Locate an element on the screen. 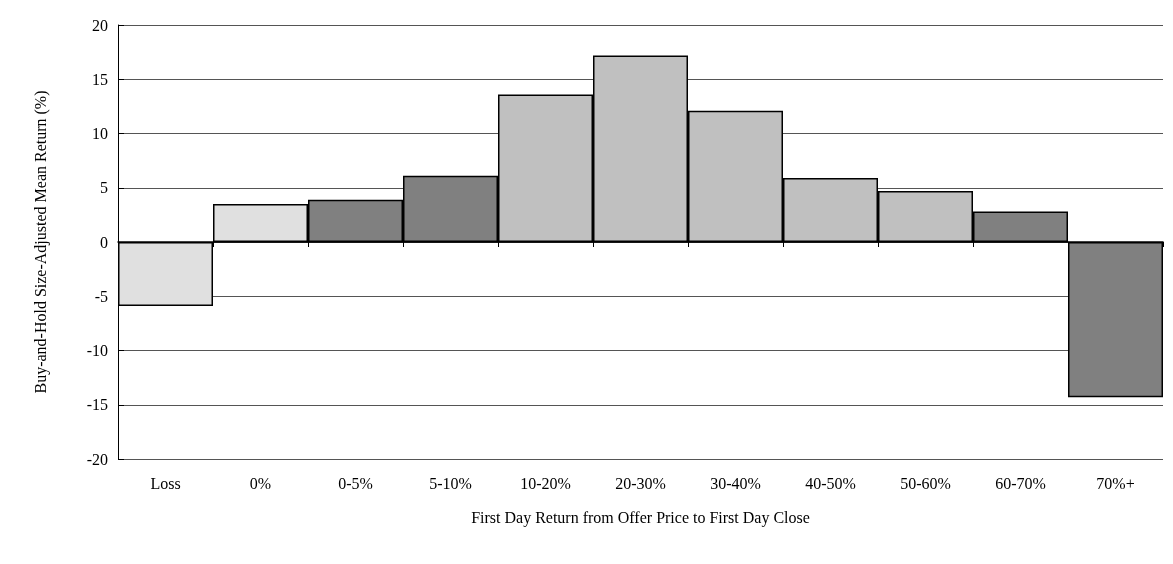  y-tick-label: 0 is located at coordinates (104, 242).